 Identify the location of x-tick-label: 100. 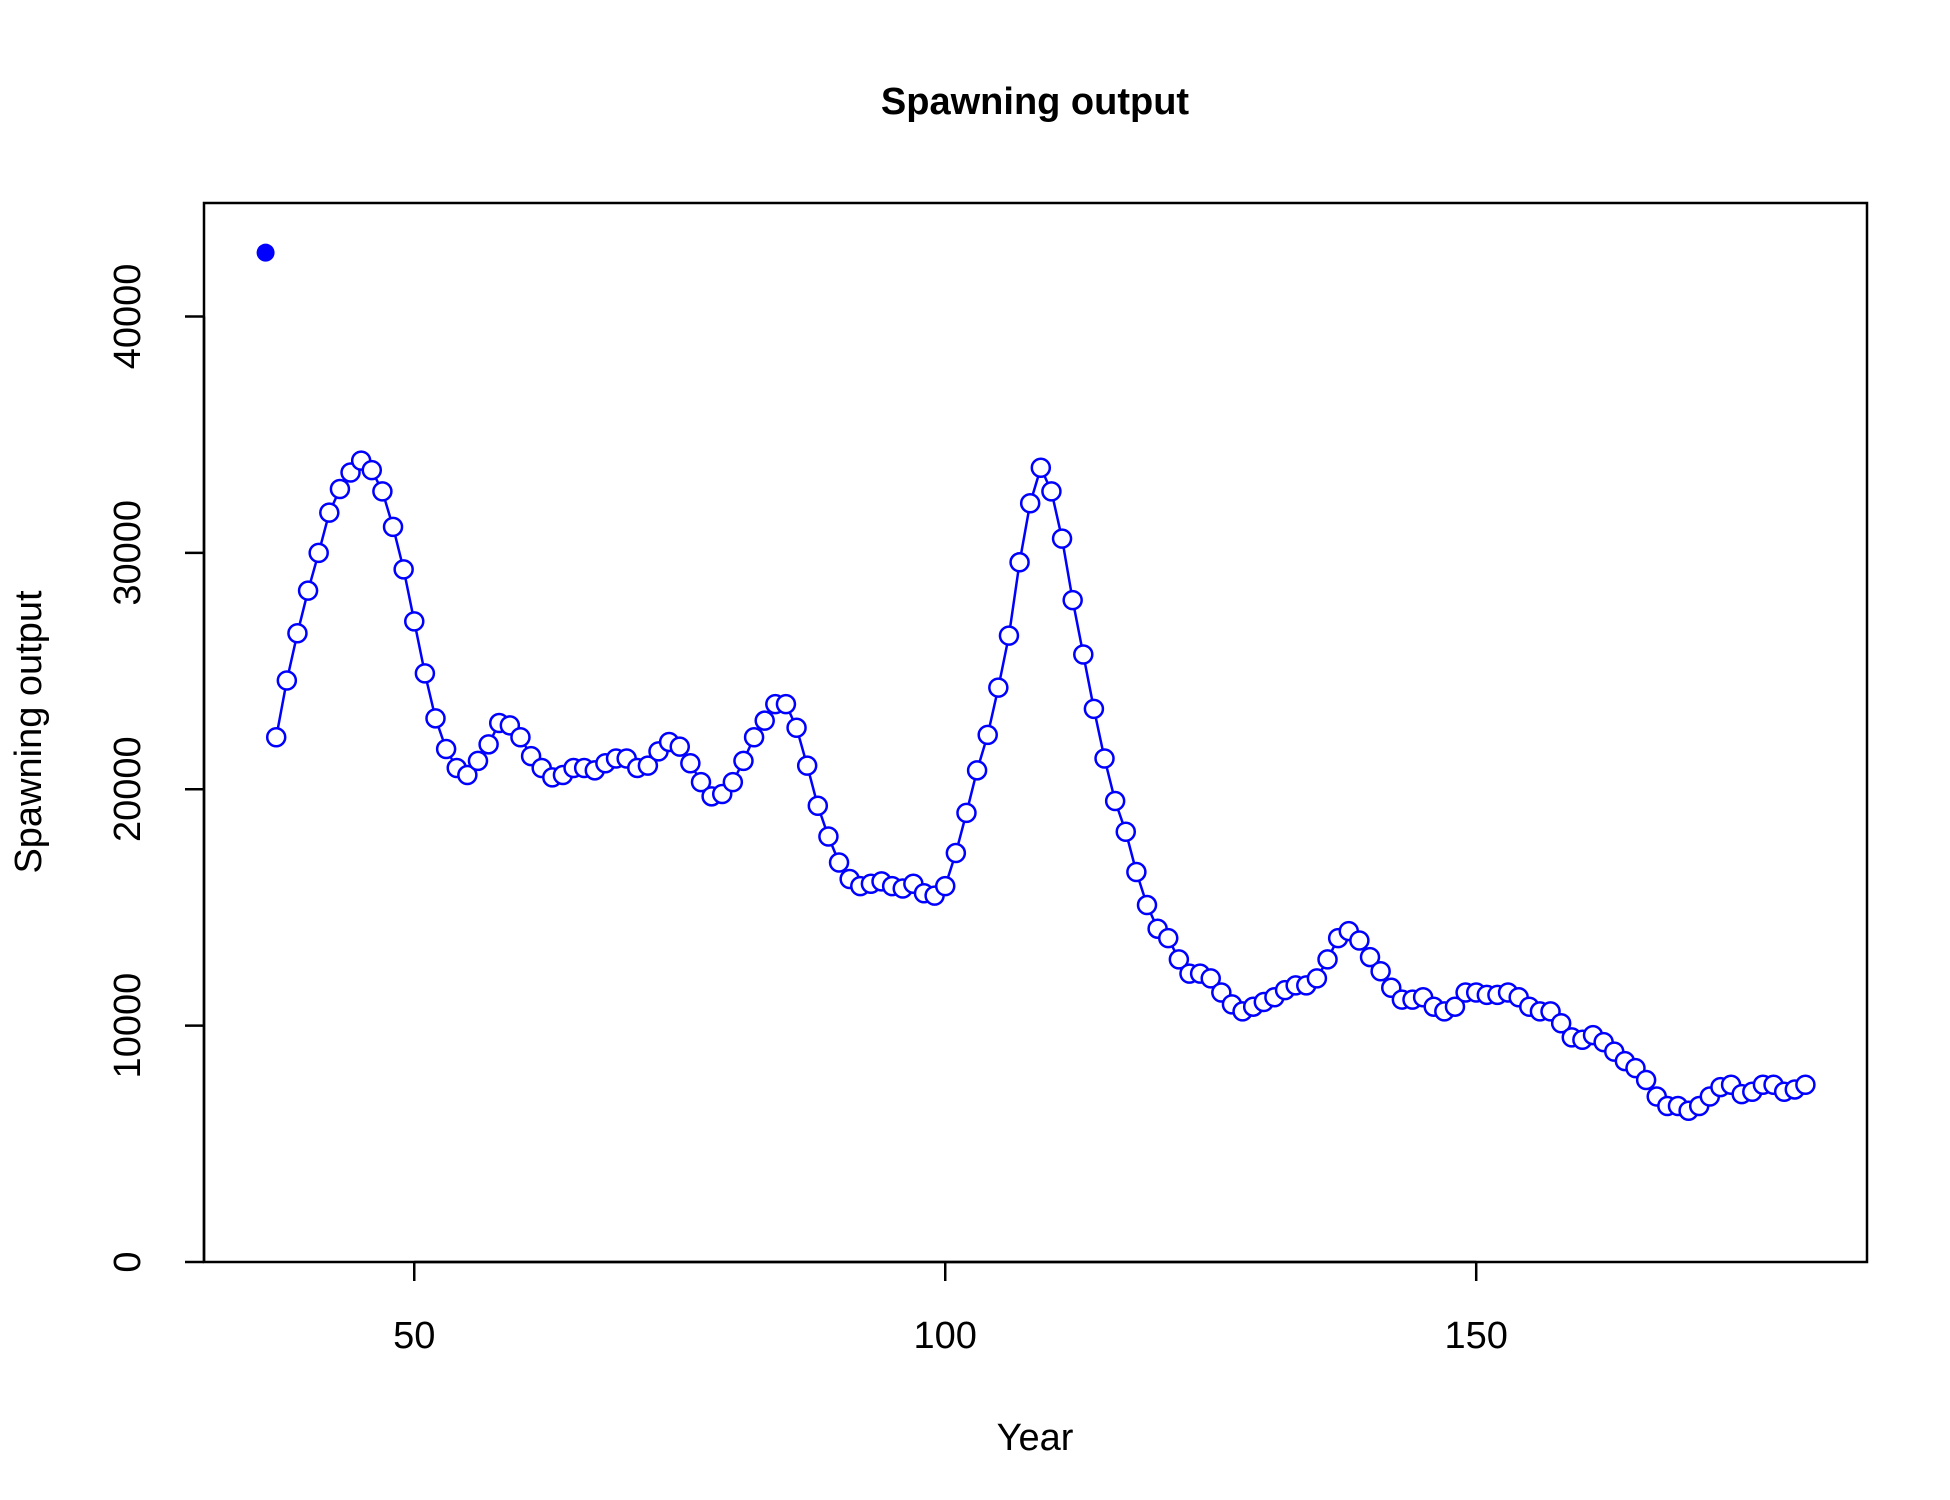
(945, 1336).